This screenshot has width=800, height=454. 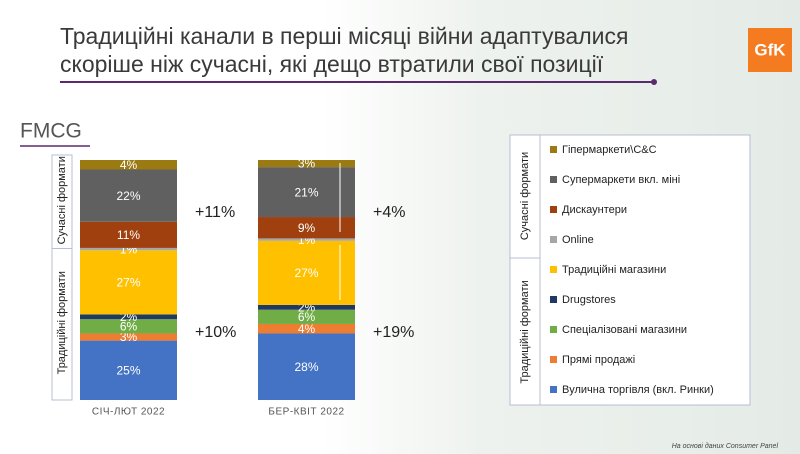 I want to click on legend-label: Спеціалізовані магазини, so click(x=624, y=330).